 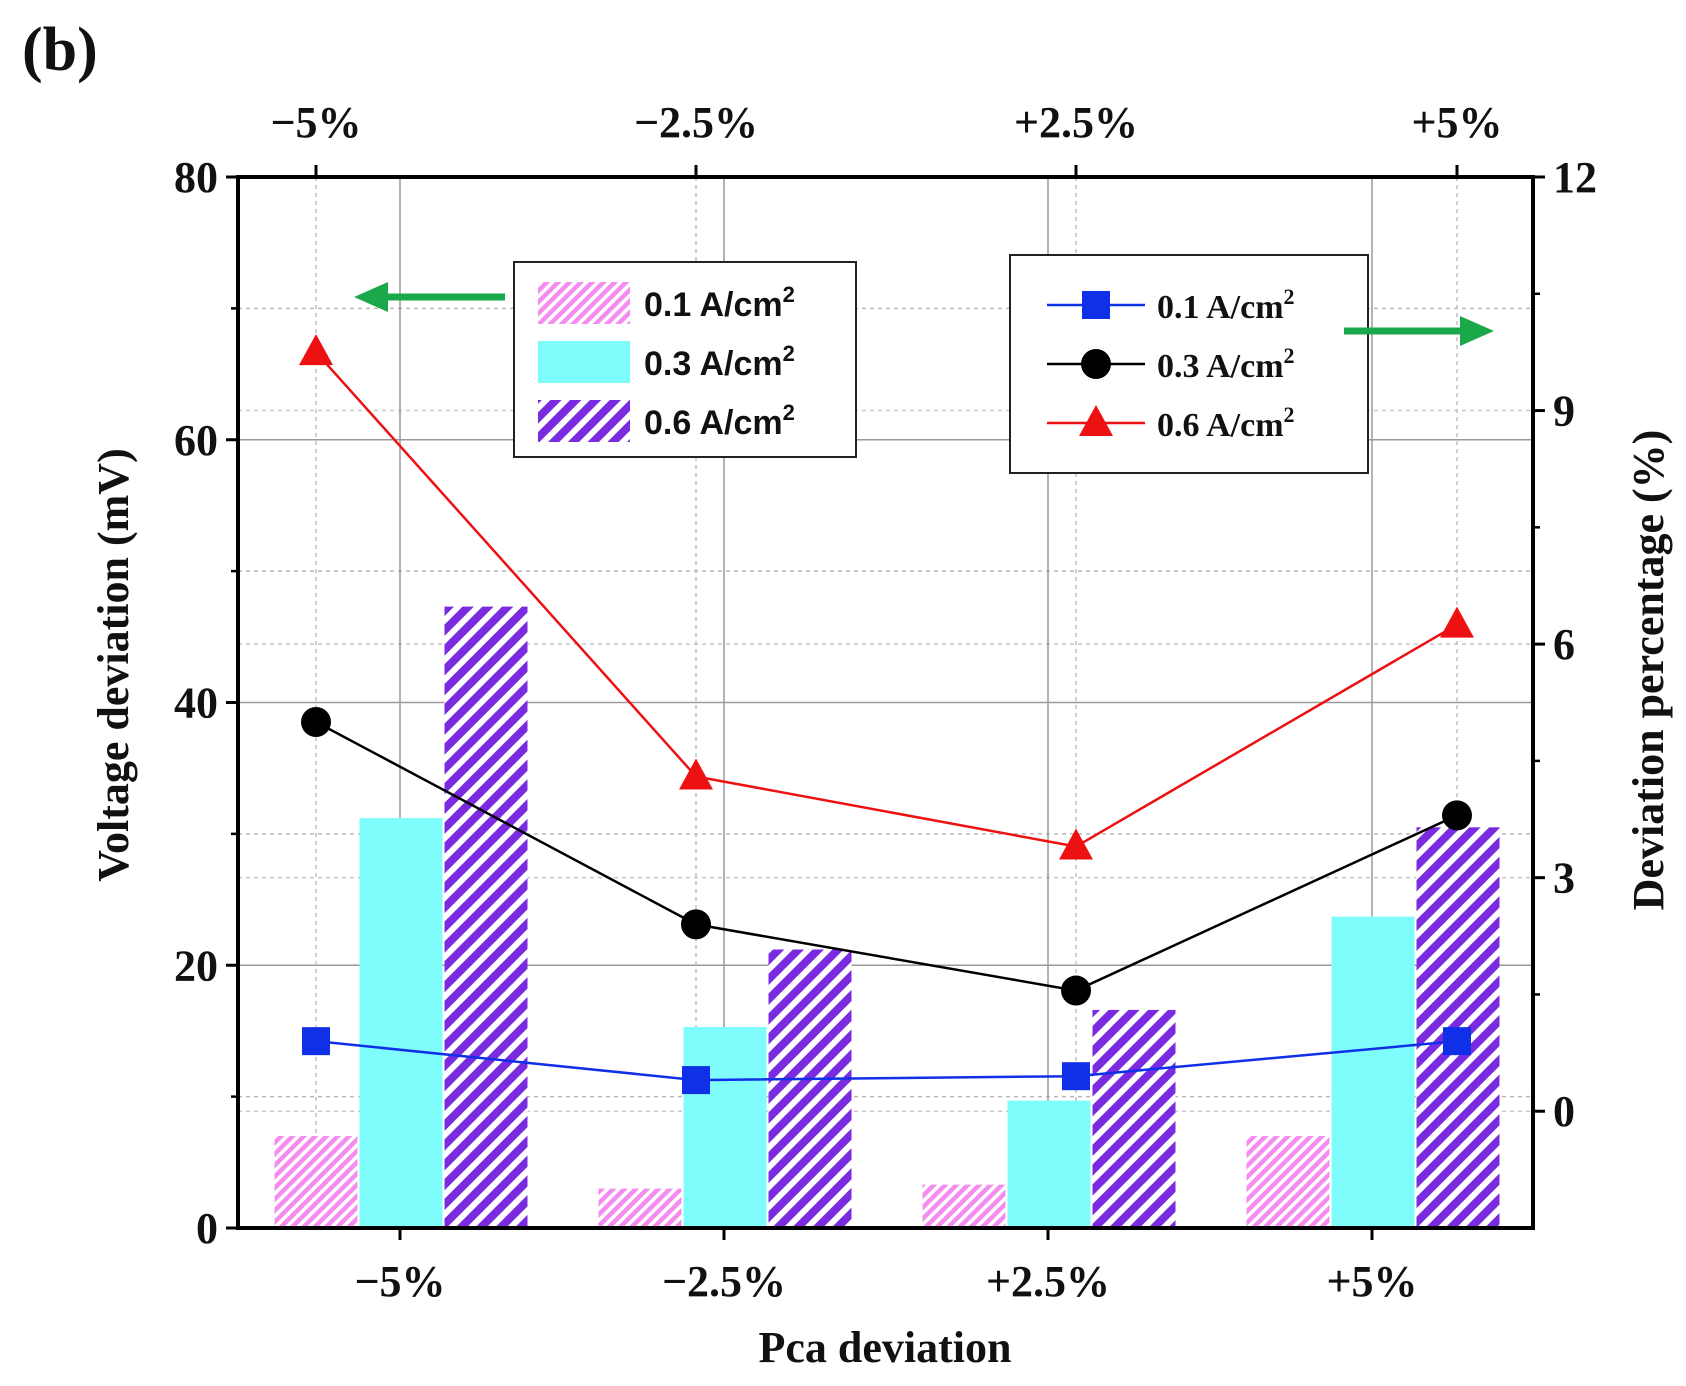 What do you see at coordinates (713, 305) in the screenshot?
I see `legend-bar-text: 0.1 A/cm` at bounding box center [713, 305].